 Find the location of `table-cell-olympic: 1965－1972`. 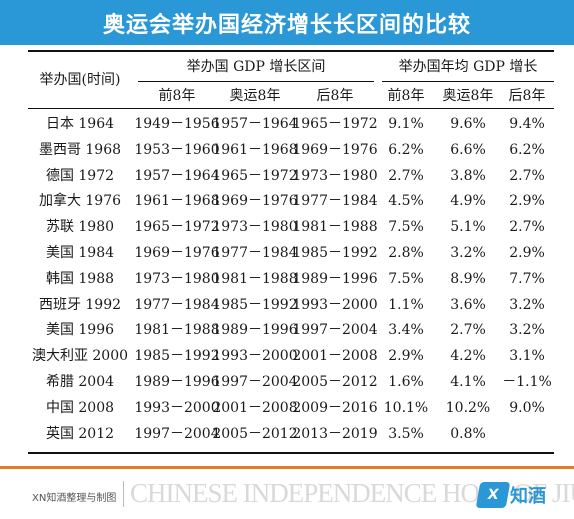

table-cell-olympic: 1965－1972 is located at coordinates (255, 175).